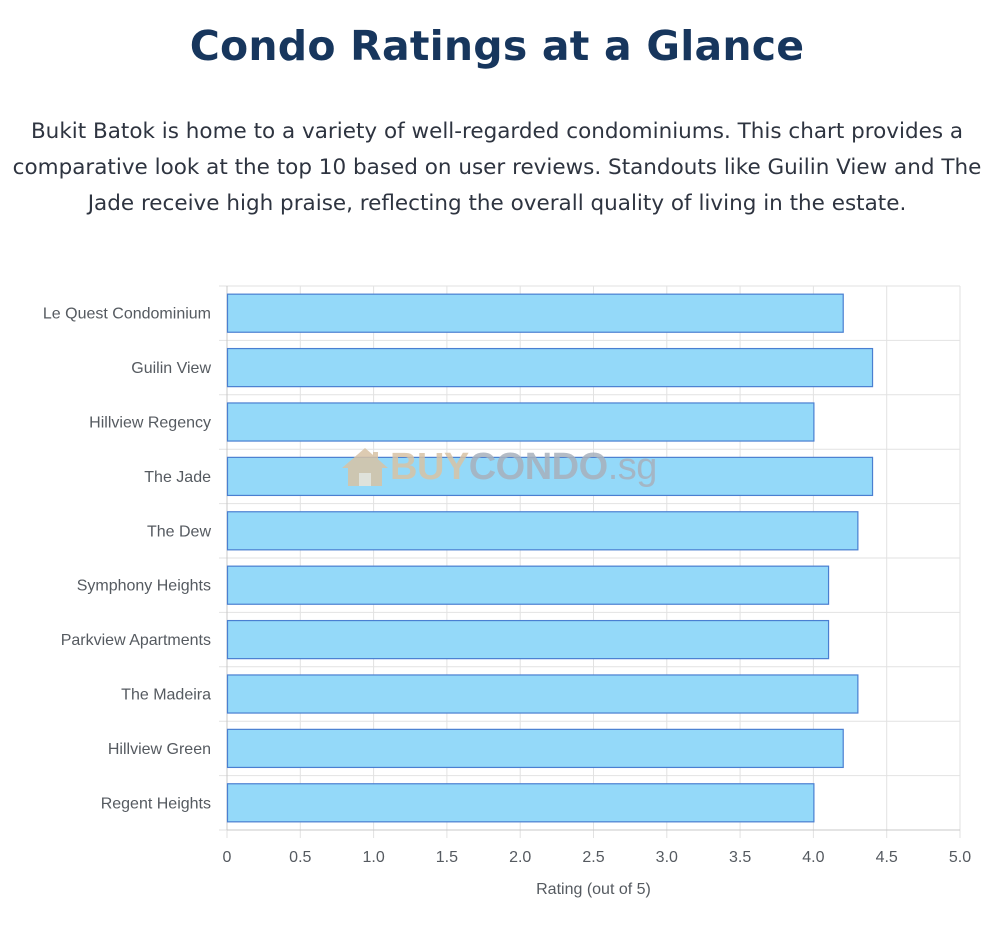 The height and width of the screenshot is (937, 1003). Describe the element at coordinates (300, 857) in the screenshot. I see `x-tick-label: 0.5` at that location.